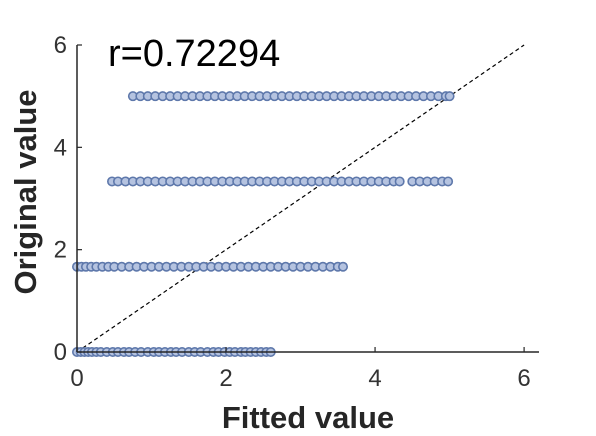 This screenshot has width=596, height=436. What do you see at coordinates (225, 378) in the screenshot?
I see `x-tick-label: 2` at bounding box center [225, 378].